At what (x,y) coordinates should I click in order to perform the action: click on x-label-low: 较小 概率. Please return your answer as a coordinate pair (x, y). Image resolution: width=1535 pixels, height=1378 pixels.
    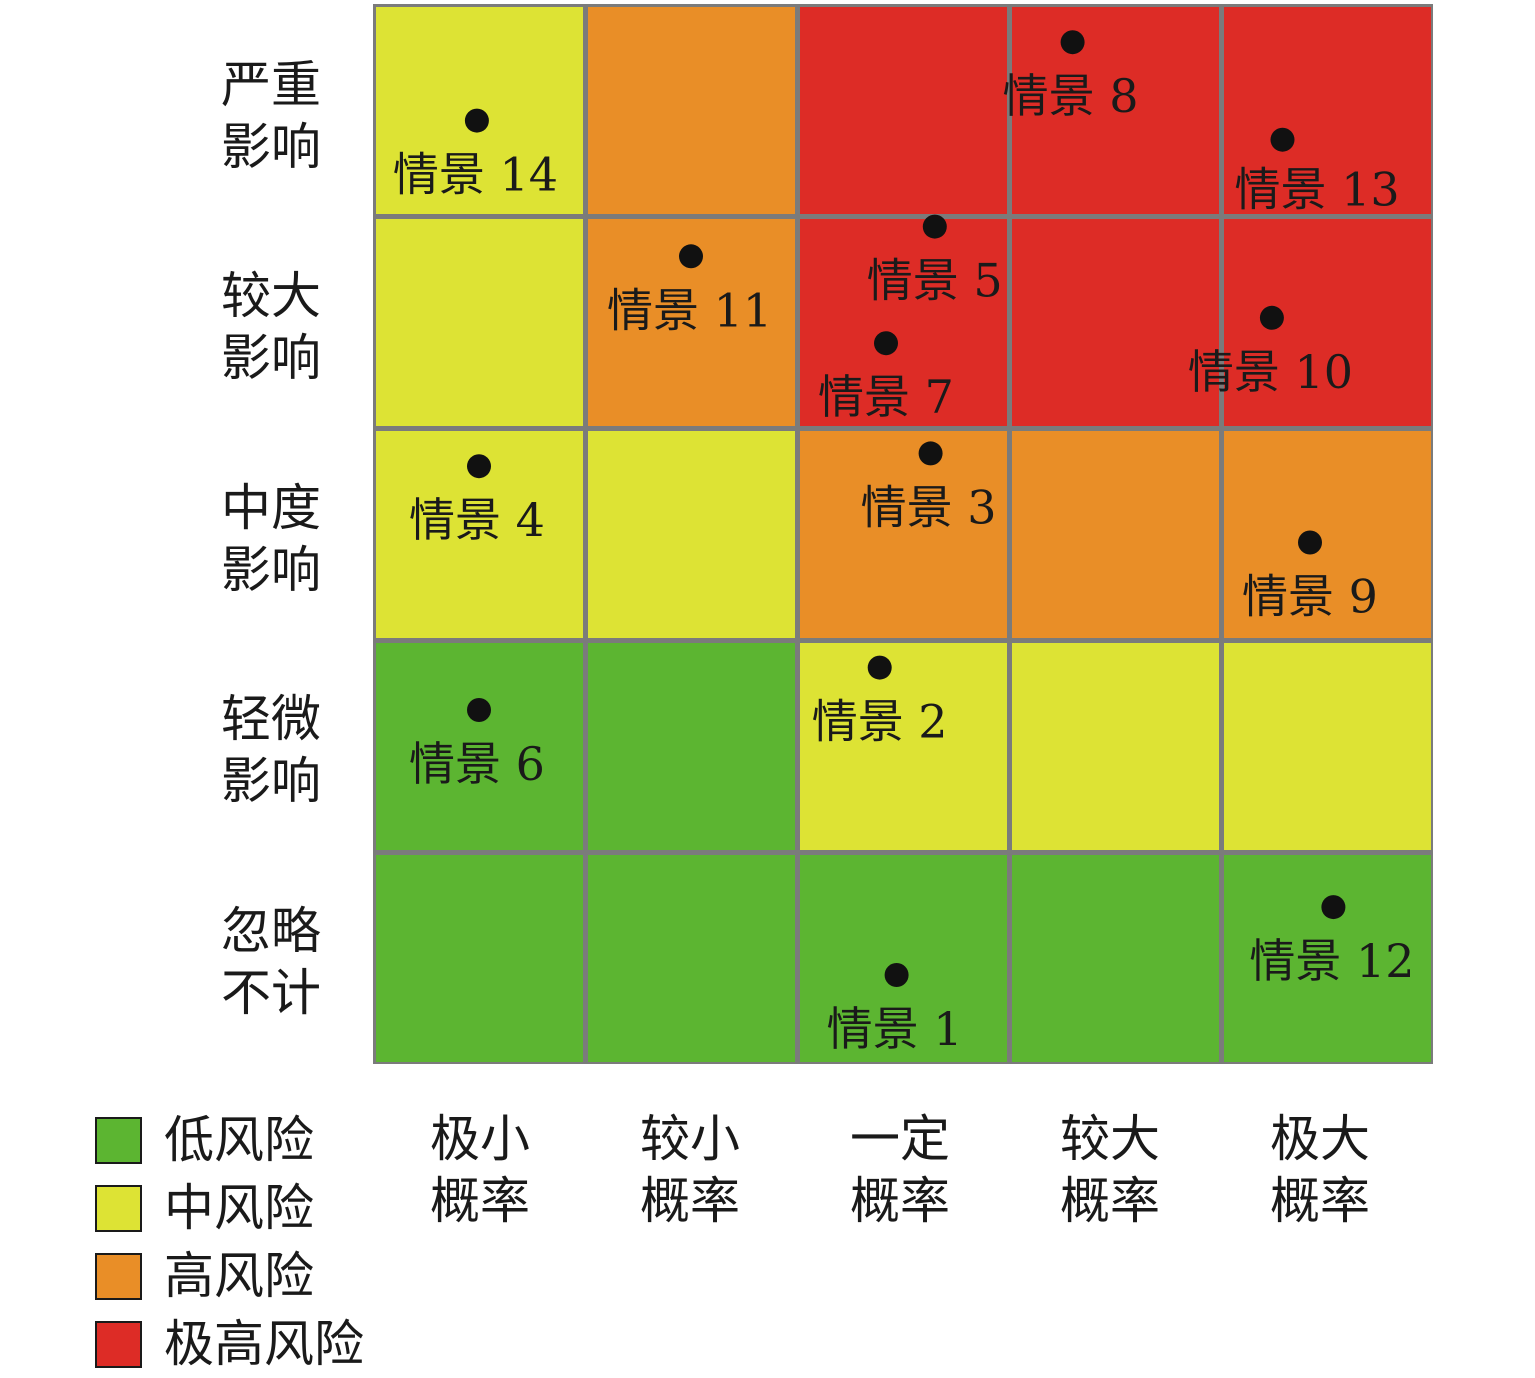
    Looking at the image, I should click on (690, 1170).